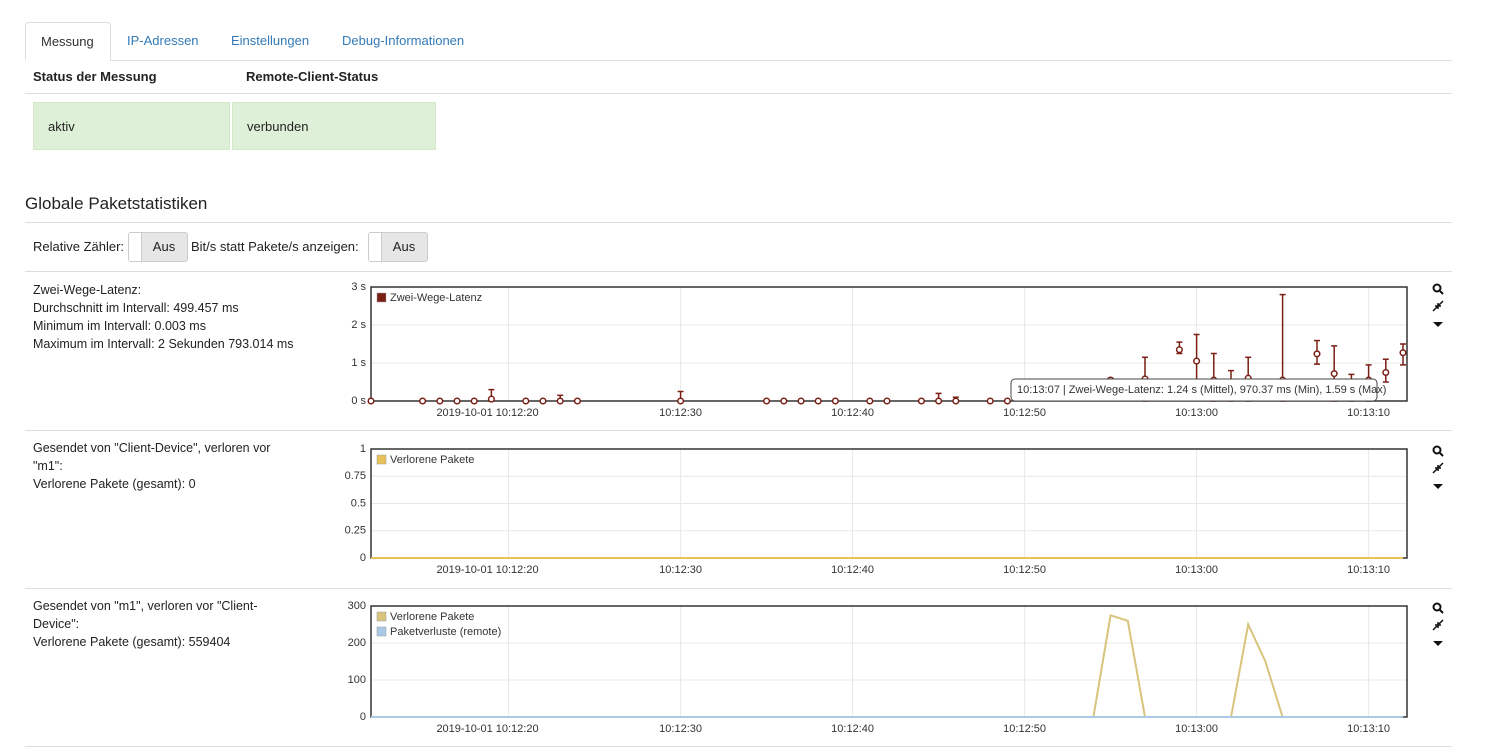 Image resolution: width=1500 pixels, height=750 pixels. What do you see at coordinates (852, 729) in the screenshot?
I see `x-tick-label: 10:12:40` at bounding box center [852, 729].